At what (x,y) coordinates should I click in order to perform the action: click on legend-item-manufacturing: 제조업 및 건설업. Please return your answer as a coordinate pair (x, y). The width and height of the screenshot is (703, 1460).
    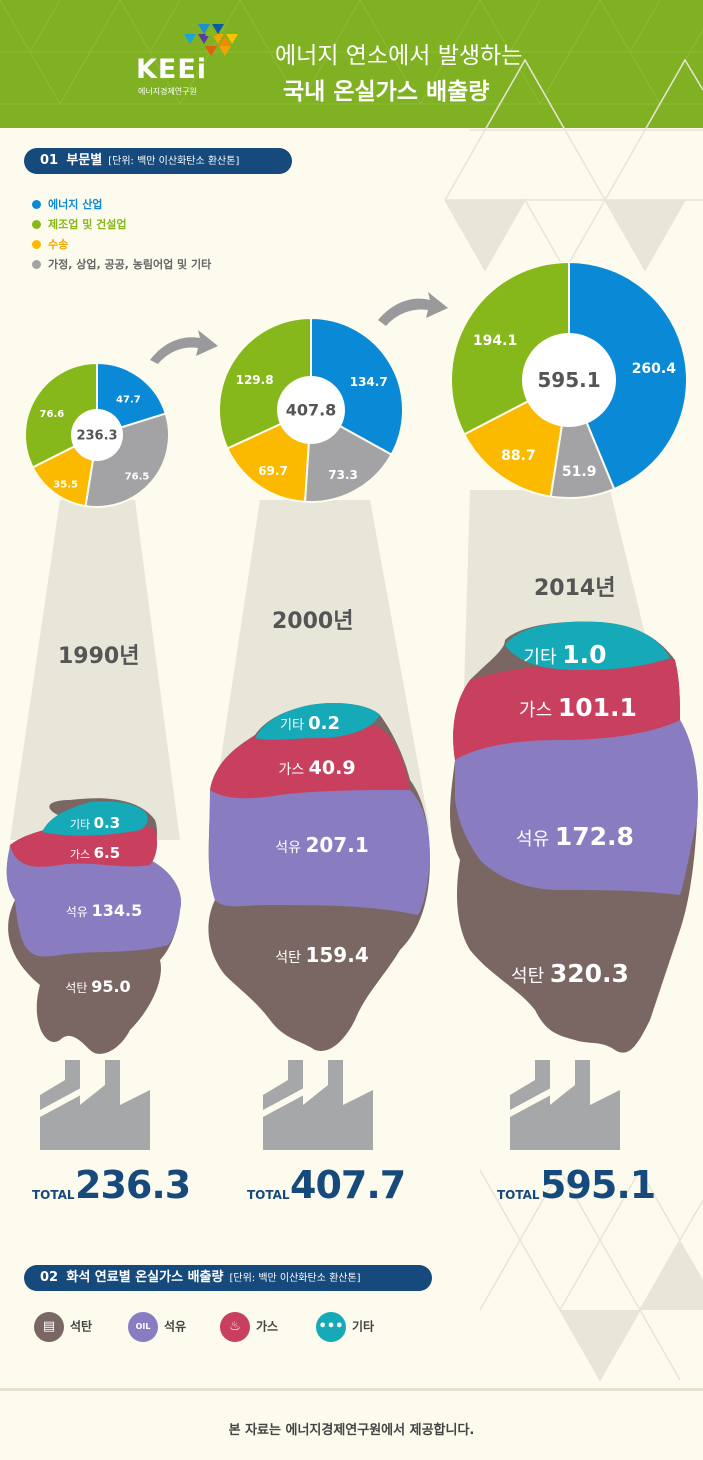
    Looking at the image, I should click on (79, 224).